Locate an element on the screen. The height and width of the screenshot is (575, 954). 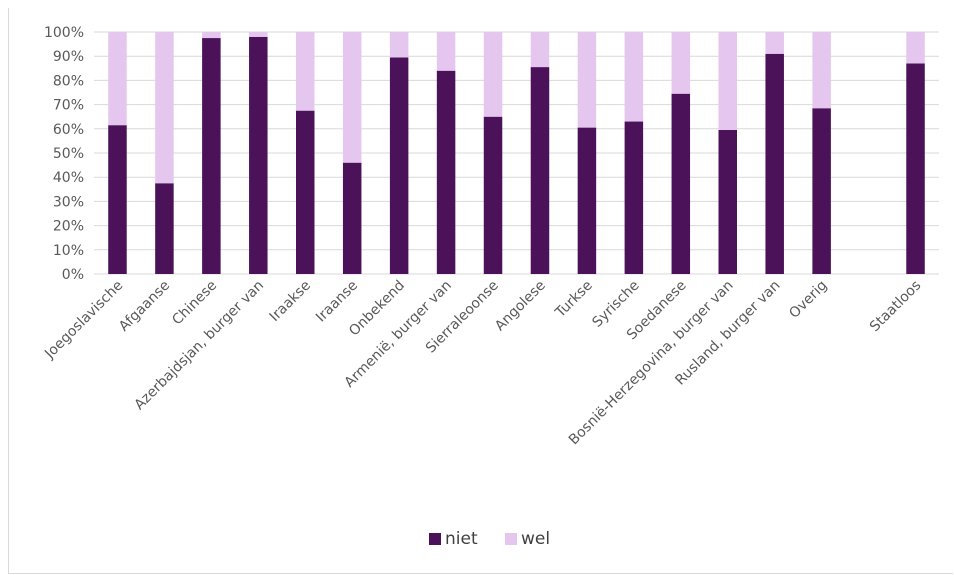
y-tick-label: 0% is located at coordinates (73, 275).